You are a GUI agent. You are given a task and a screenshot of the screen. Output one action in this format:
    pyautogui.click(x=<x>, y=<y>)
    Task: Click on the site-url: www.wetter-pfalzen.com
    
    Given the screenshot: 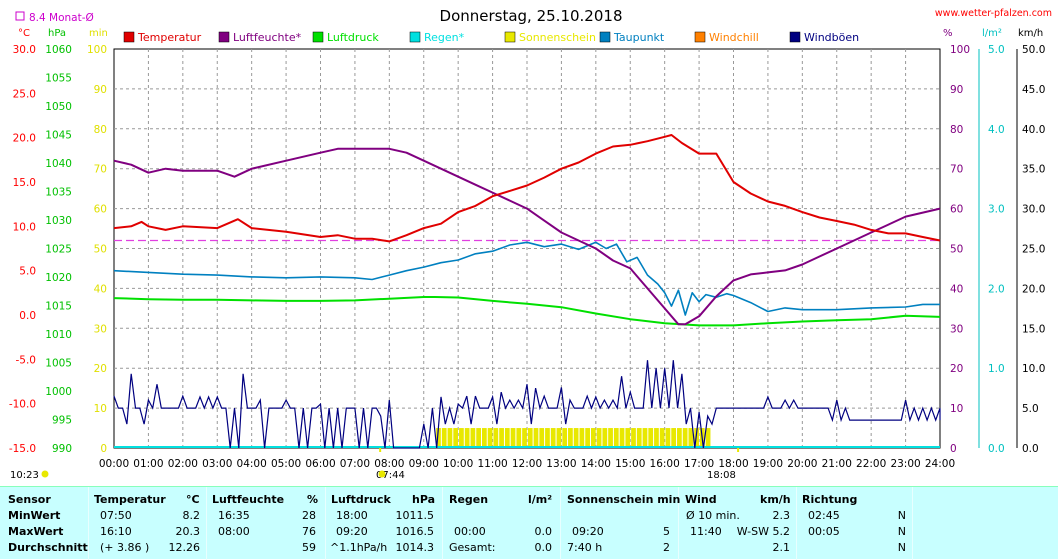 What is the action you would take?
    pyautogui.click(x=993, y=13)
    